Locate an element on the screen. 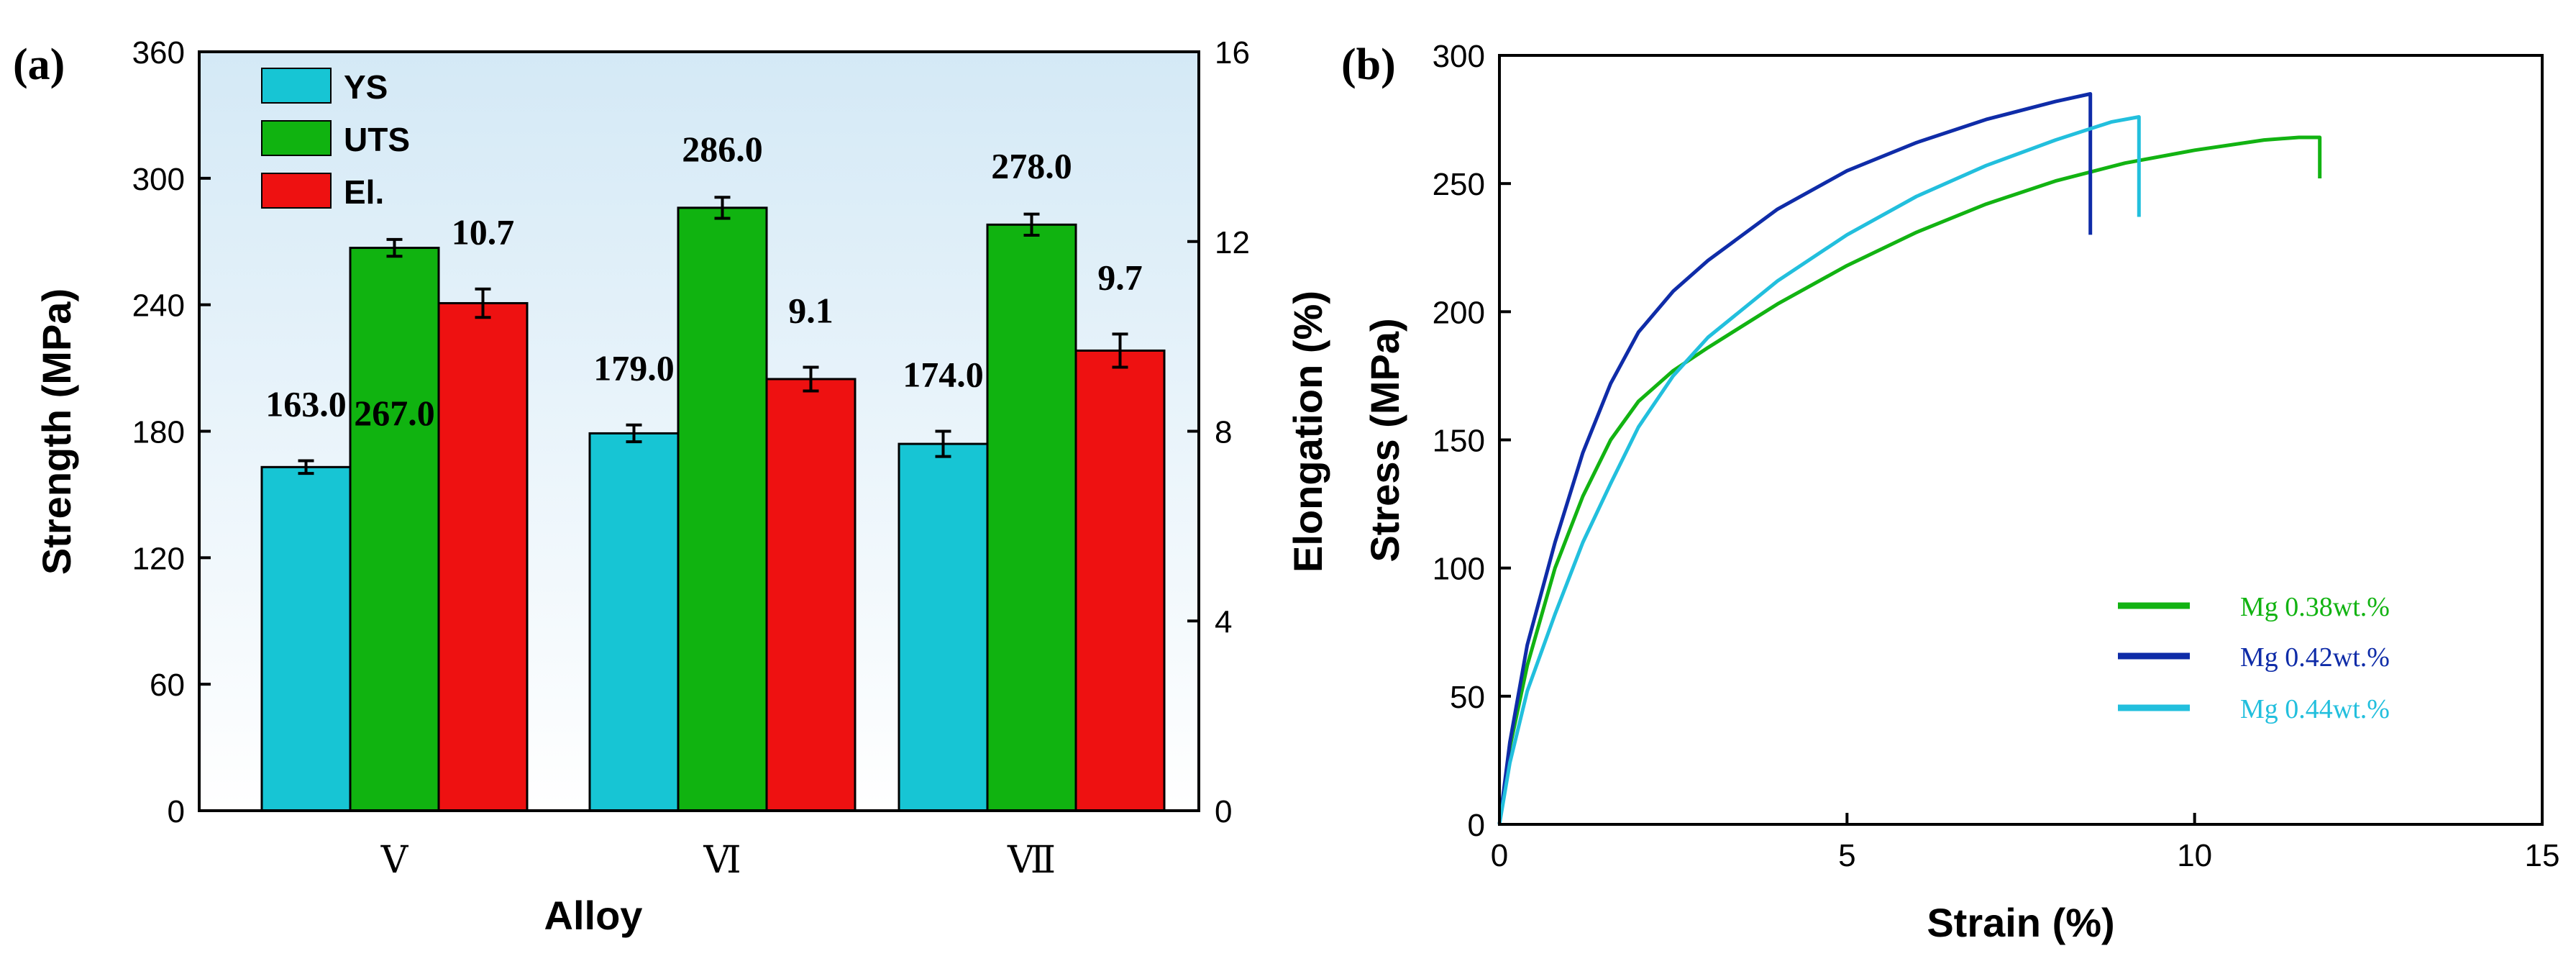 The width and height of the screenshot is (2576, 956). legend-label-mg042: Mg 0.42wt.% is located at coordinates (2315, 657).